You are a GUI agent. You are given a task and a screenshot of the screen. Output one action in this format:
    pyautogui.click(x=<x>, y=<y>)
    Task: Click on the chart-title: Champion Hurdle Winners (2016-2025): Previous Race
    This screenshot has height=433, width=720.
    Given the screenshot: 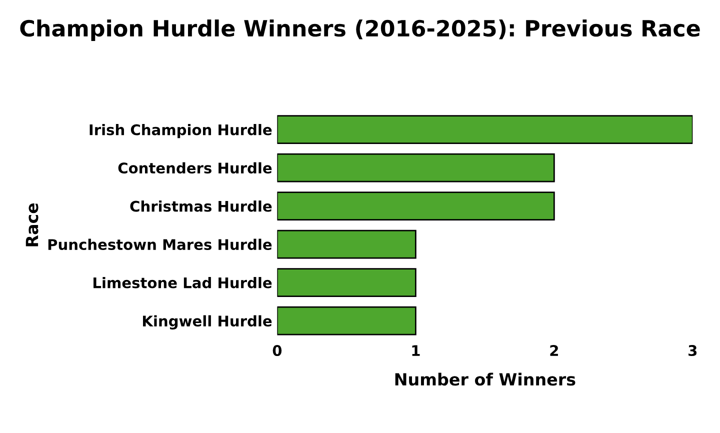 What is the action you would take?
    pyautogui.click(x=360, y=30)
    